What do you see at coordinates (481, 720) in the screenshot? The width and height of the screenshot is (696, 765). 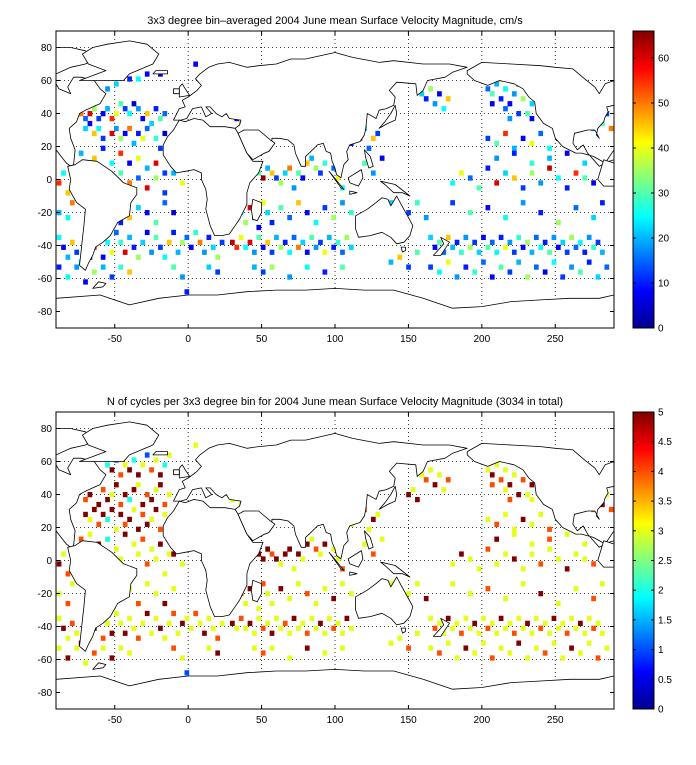 I see `x-tick-label: 200` at bounding box center [481, 720].